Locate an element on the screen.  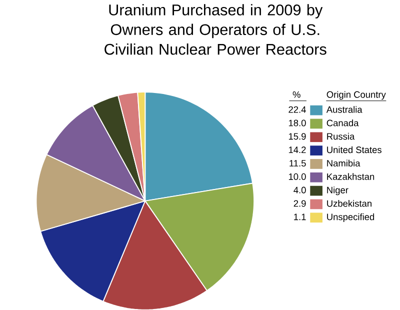
data-label: 22.4 is located at coordinates (297, 109).